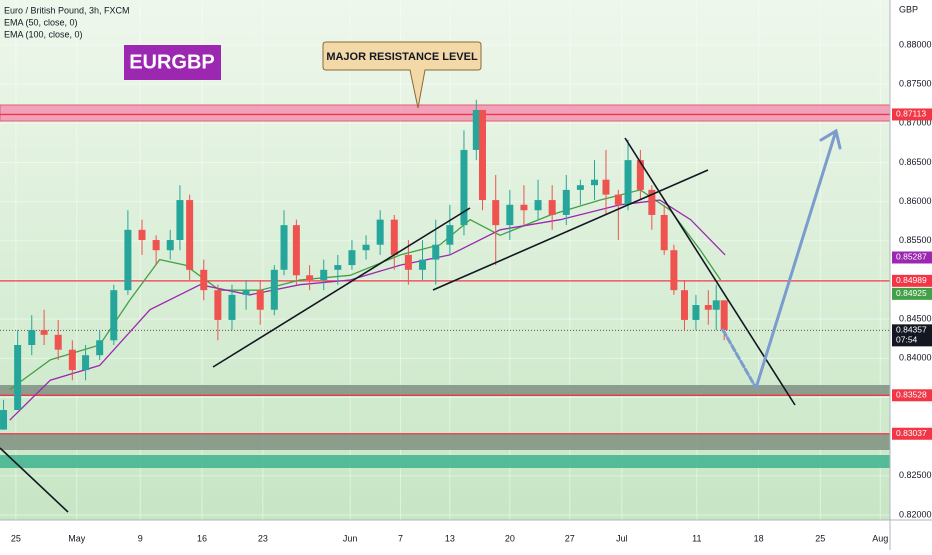 This screenshot has width=932, height=555. What do you see at coordinates (696, 538) in the screenshot?
I see `x-tick-label: 11` at bounding box center [696, 538].